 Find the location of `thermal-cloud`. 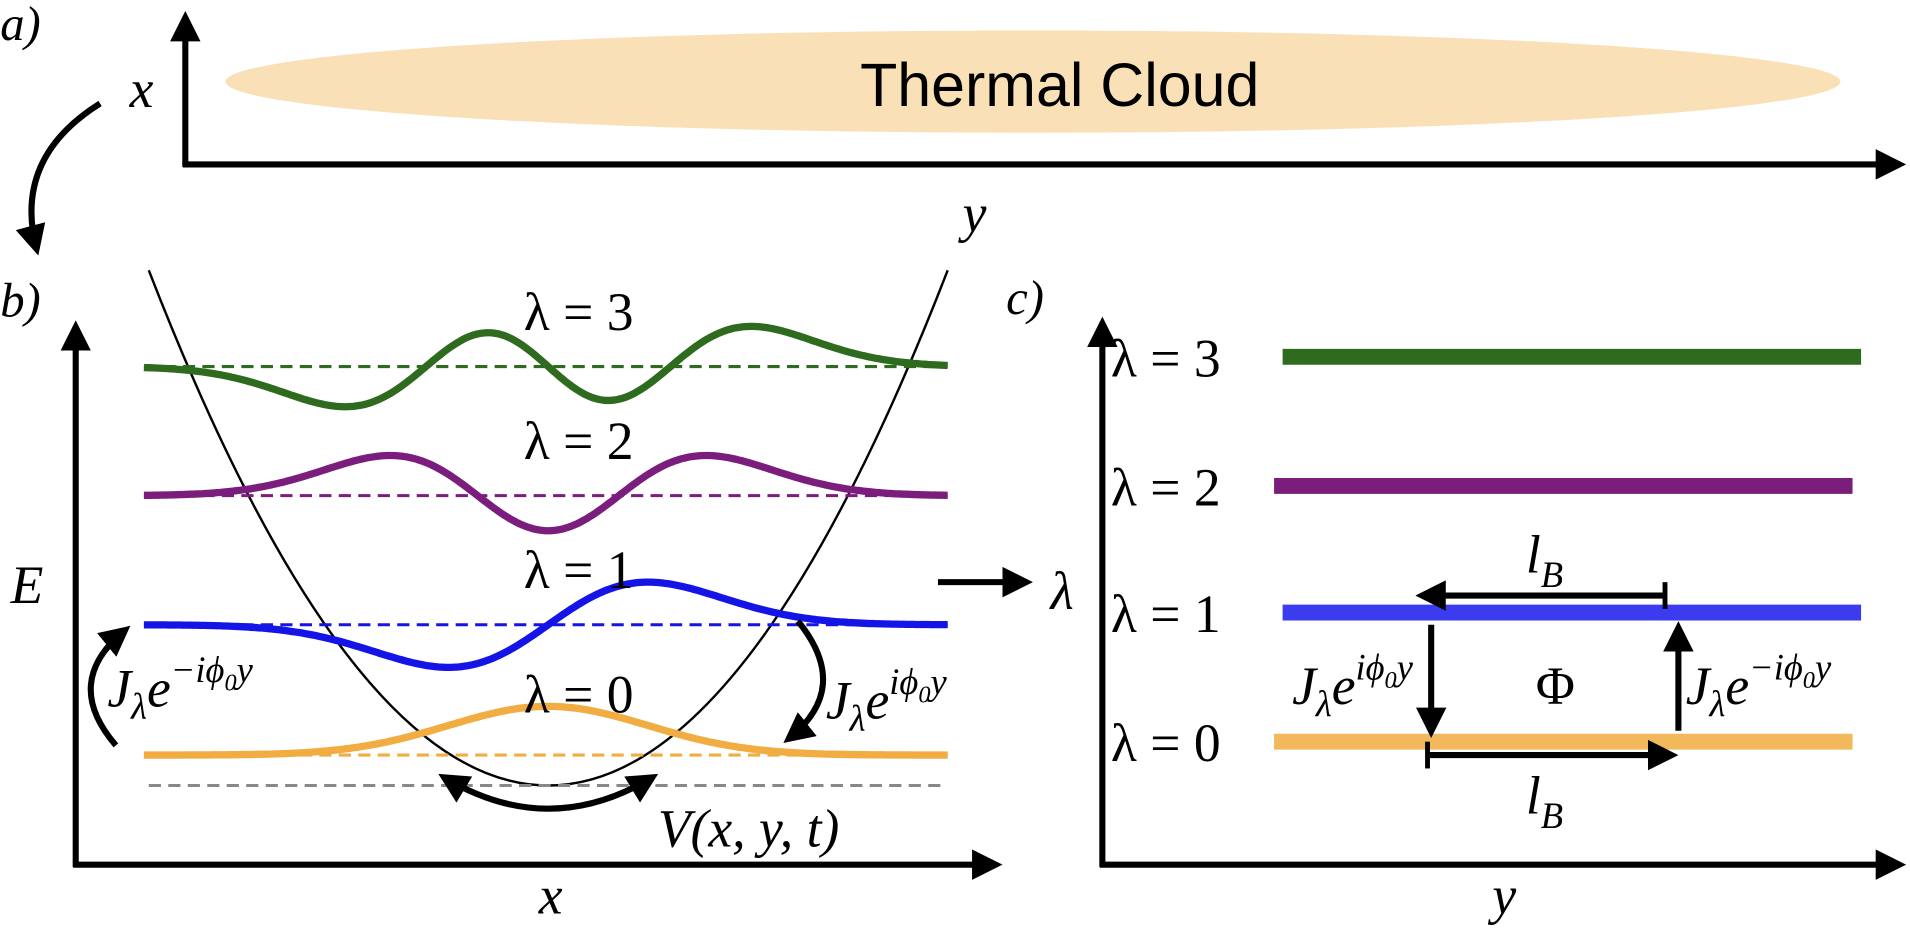

thermal-cloud is located at coordinates (1033, 81).